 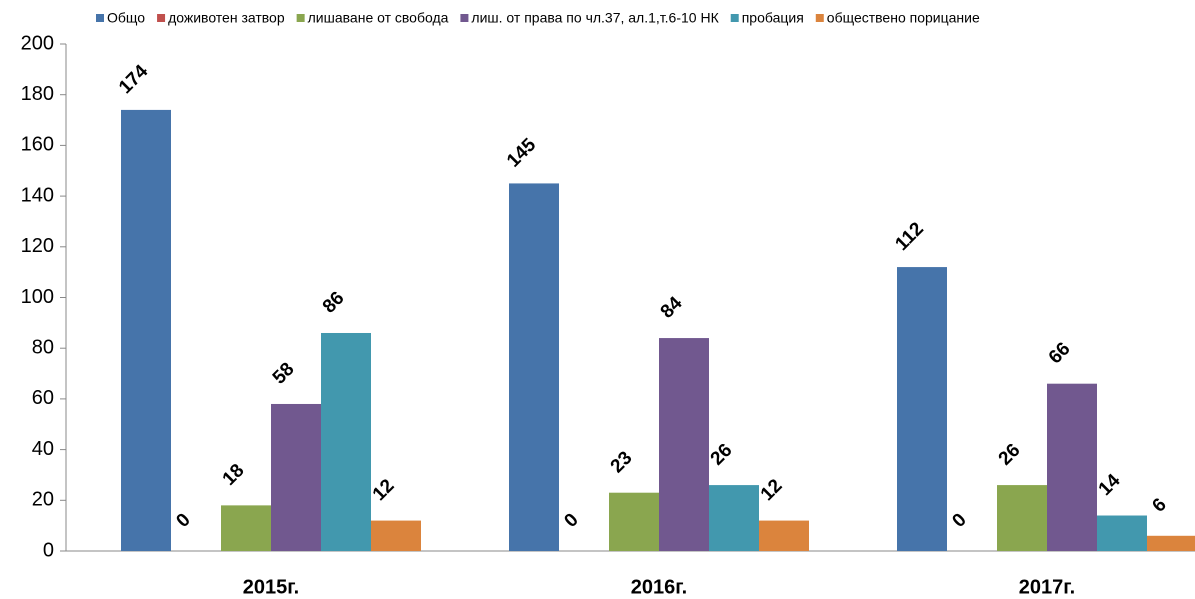 I want to click on y-tick-label: 60, so click(x=43, y=398).